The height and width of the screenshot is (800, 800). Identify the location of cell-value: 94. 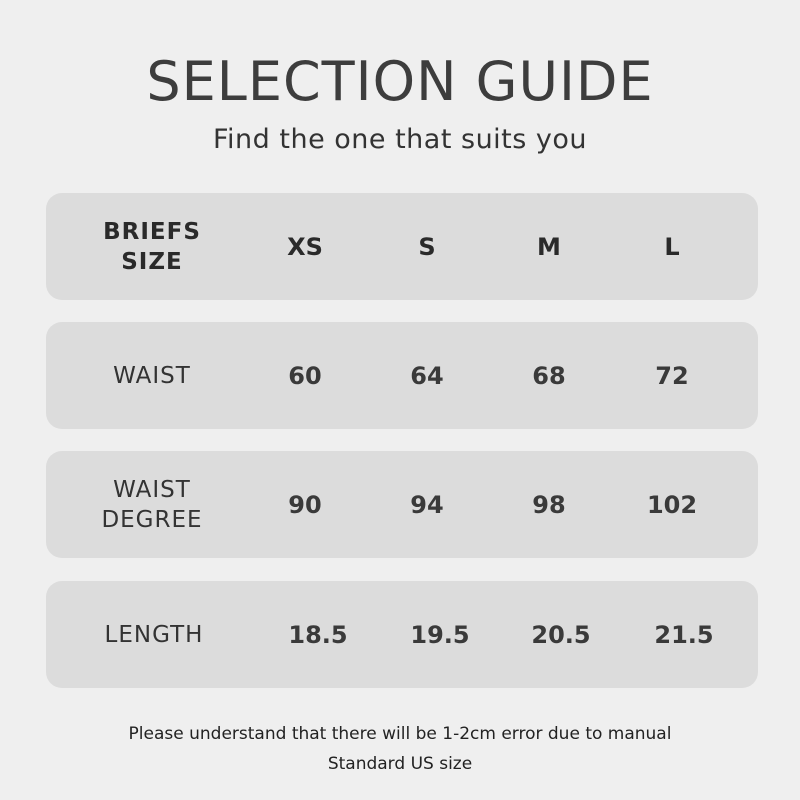
(427, 504).